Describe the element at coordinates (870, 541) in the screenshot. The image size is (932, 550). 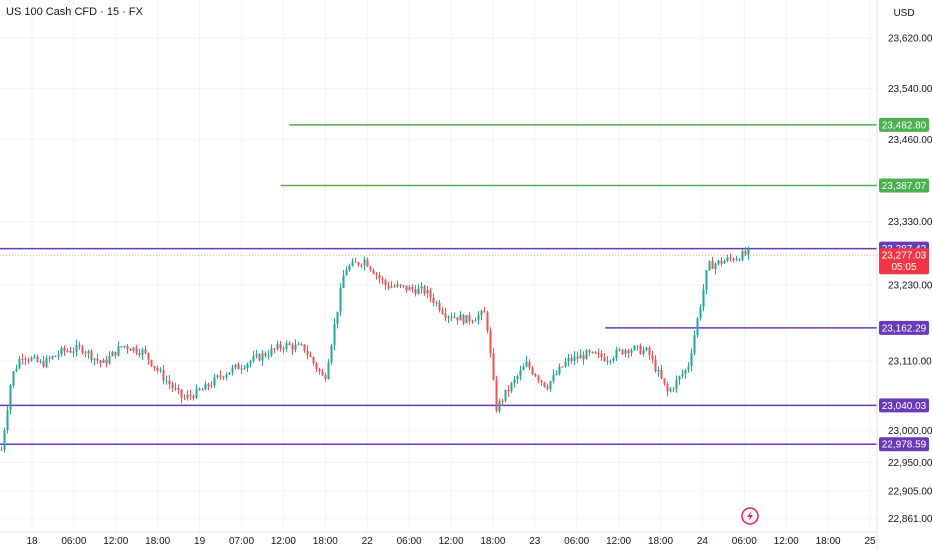
I see `x-tick-label: 25` at that location.